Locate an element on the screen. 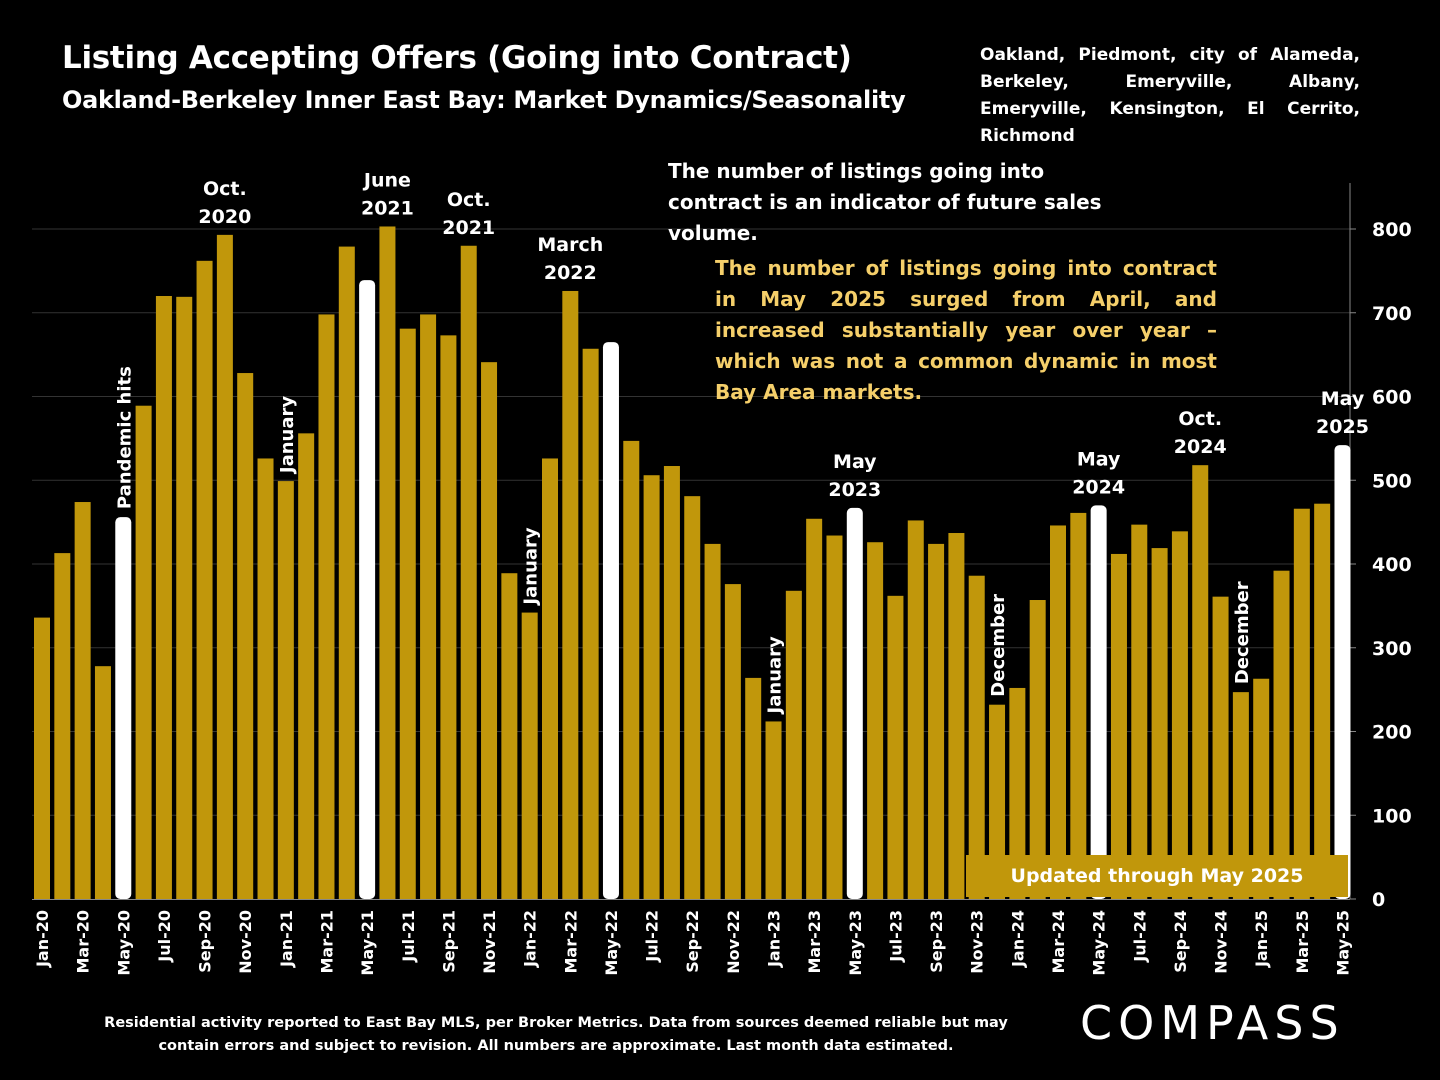 Image resolution: width=1440 pixels, height=1080 pixels. x-tick-label: Jul-22 is located at coordinates (652, 936).